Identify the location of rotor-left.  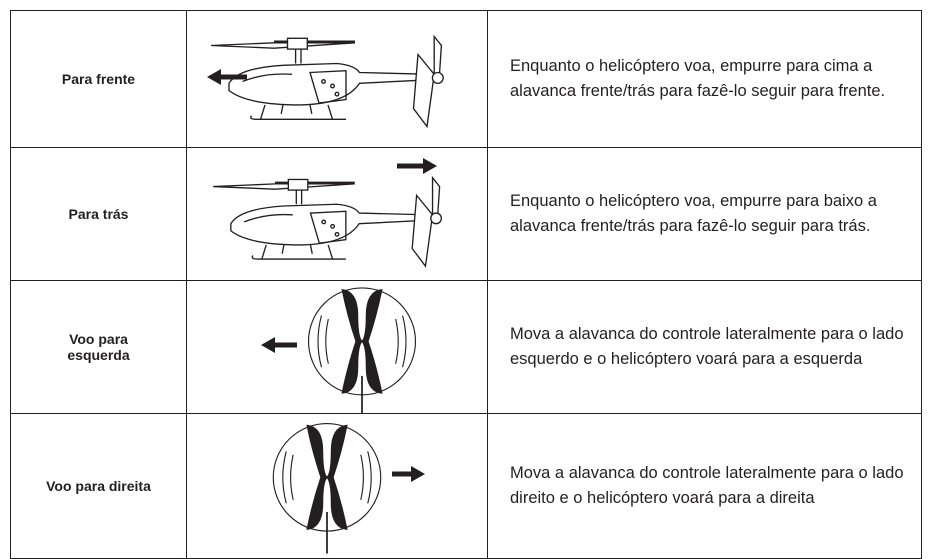
(339, 350).